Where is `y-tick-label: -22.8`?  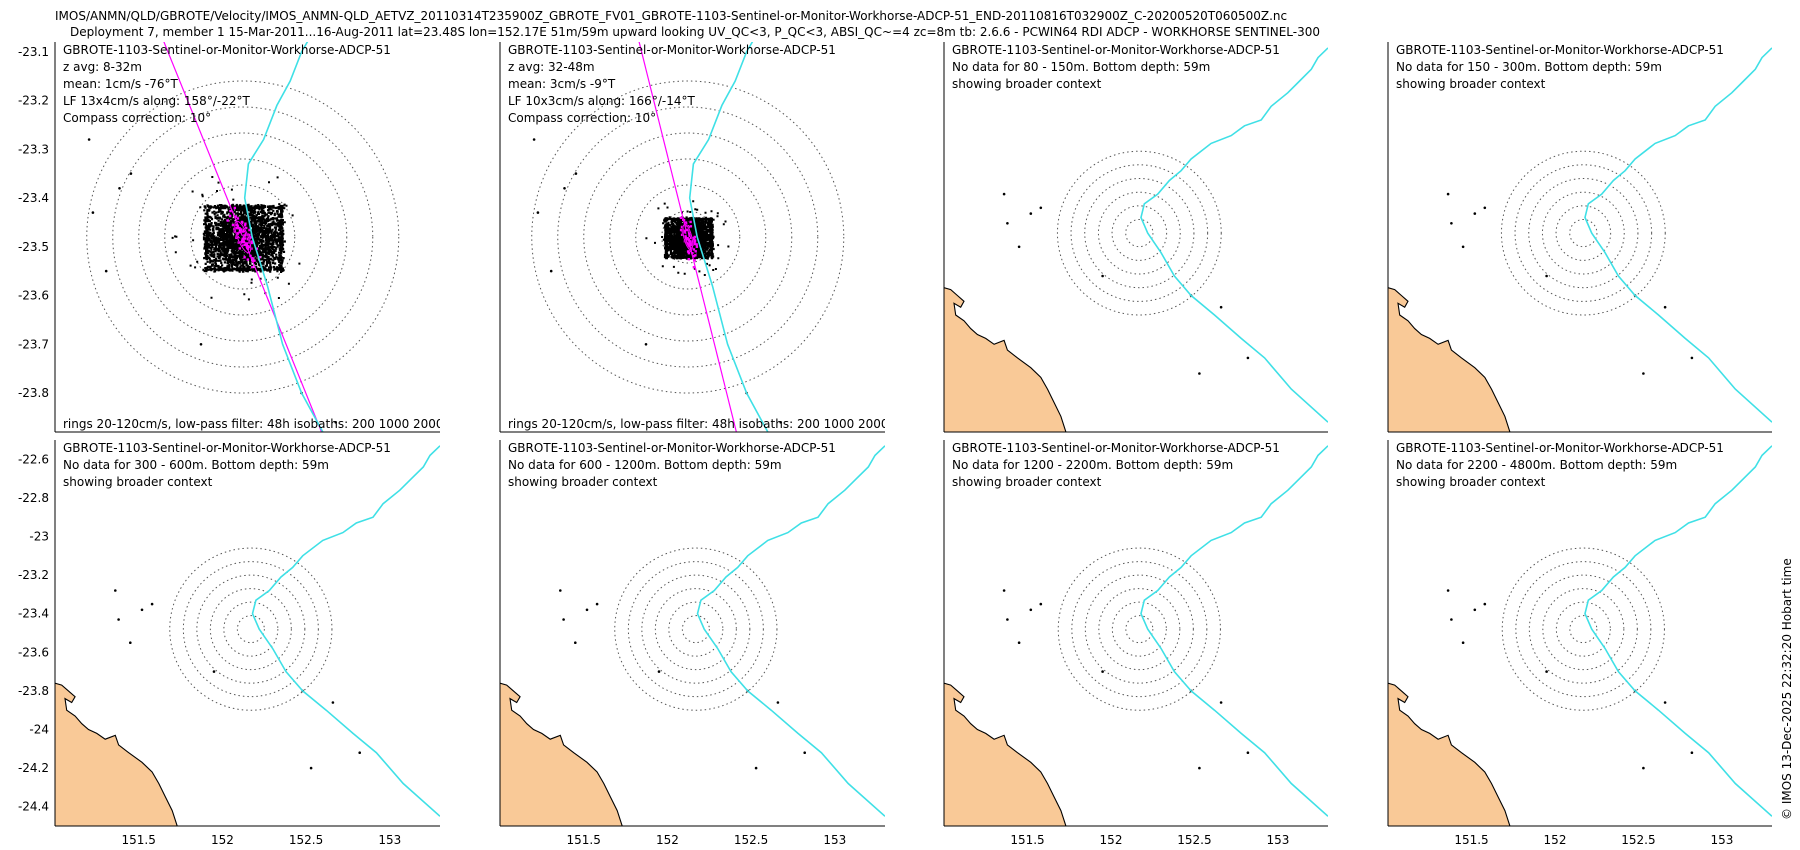 y-tick-label: -22.8 is located at coordinates (33, 498).